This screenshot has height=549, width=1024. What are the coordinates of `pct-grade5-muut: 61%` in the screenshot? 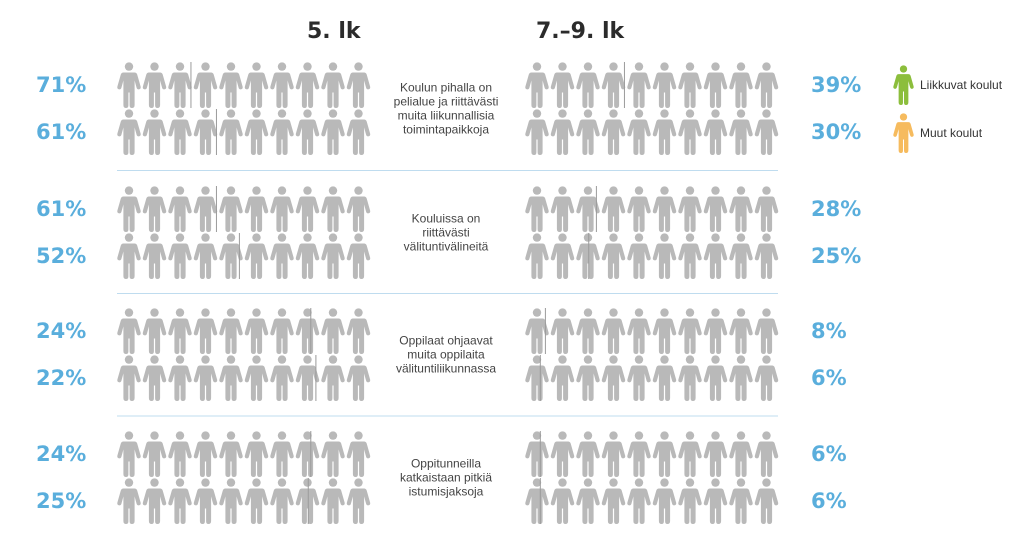 It's located at (61, 132).